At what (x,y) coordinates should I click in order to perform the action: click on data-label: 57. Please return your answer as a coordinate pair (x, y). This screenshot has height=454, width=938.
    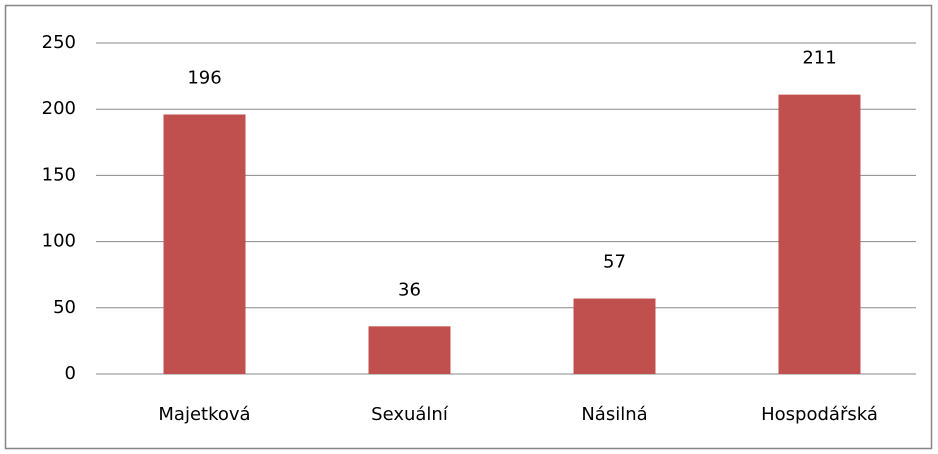
    Looking at the image, I should click on (614, 262).